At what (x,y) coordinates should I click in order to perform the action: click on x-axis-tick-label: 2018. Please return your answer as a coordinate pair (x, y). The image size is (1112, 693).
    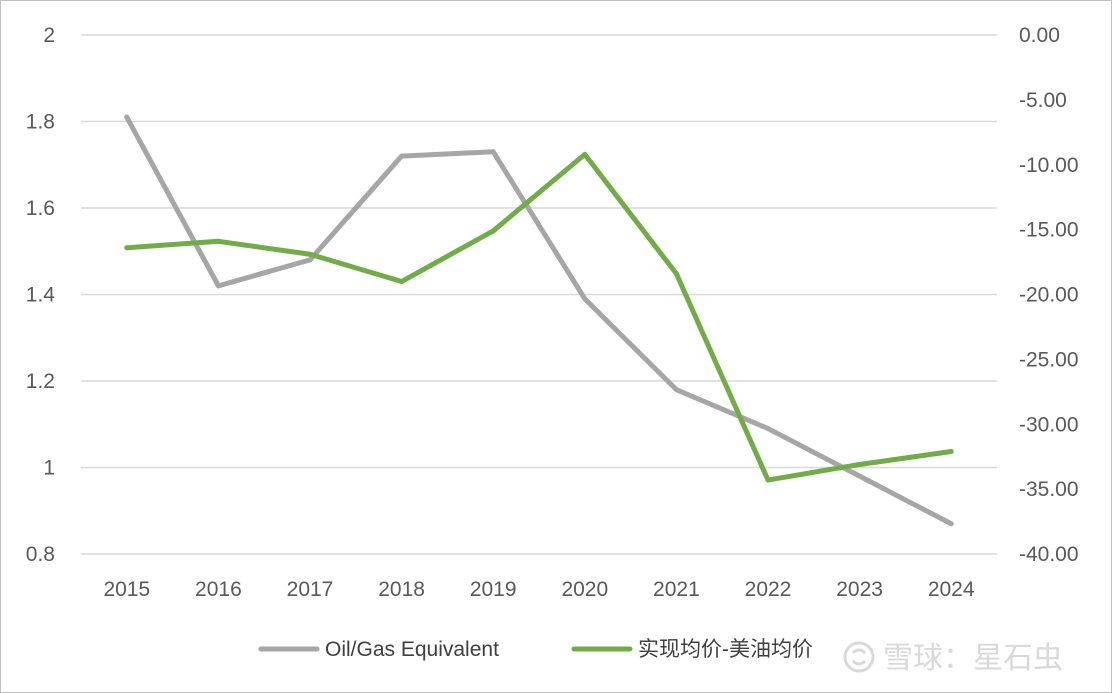
    Looking at the image, I should click on (401, 589).